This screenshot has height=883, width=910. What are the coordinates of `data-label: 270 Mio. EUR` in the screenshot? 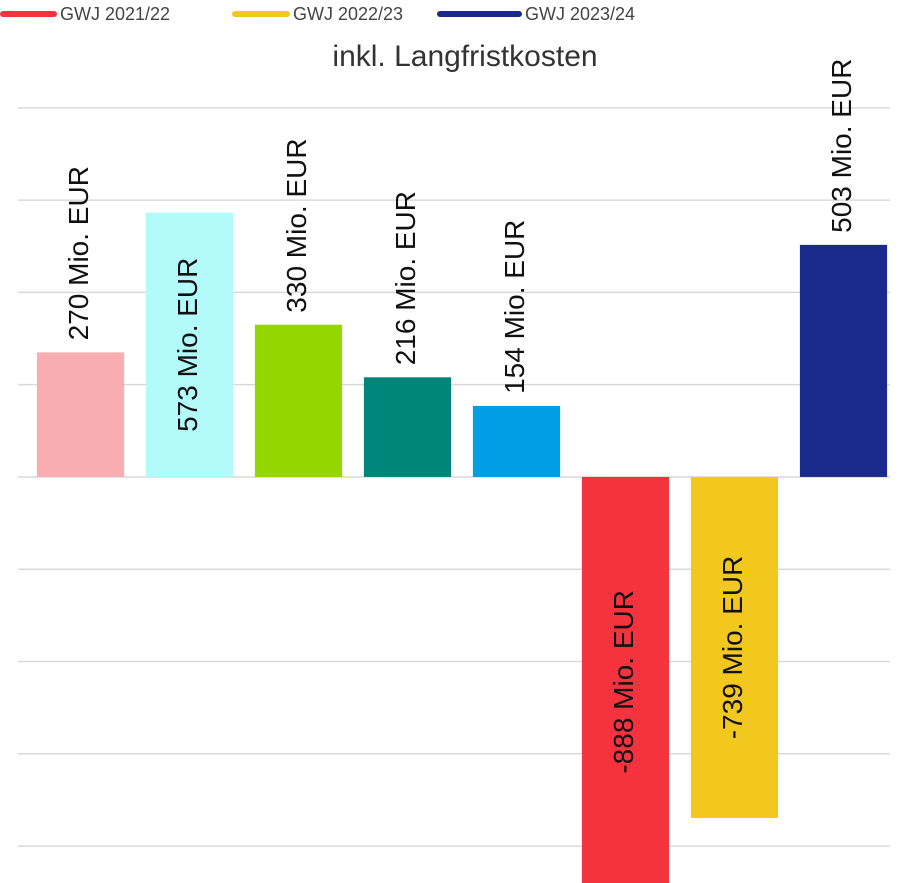 It's located at (78, 253).